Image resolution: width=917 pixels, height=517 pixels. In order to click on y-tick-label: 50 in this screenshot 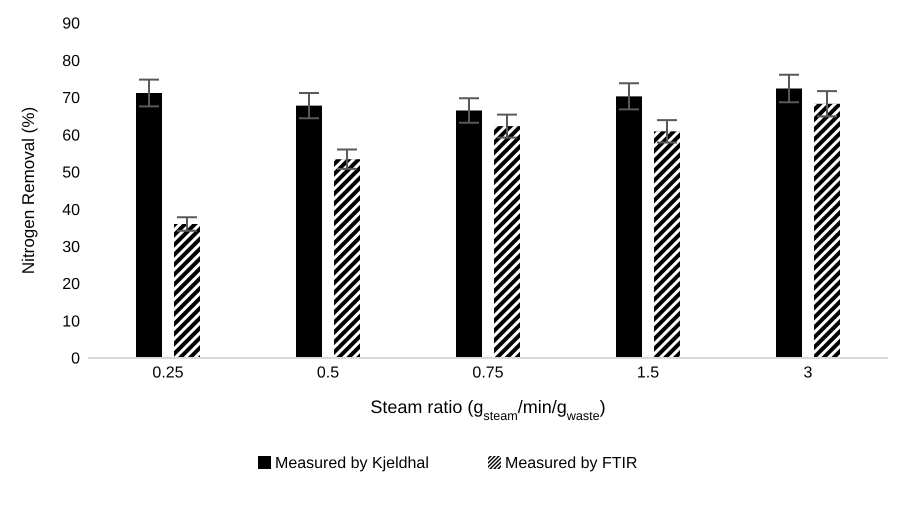, I will do `click(71, 173)`.